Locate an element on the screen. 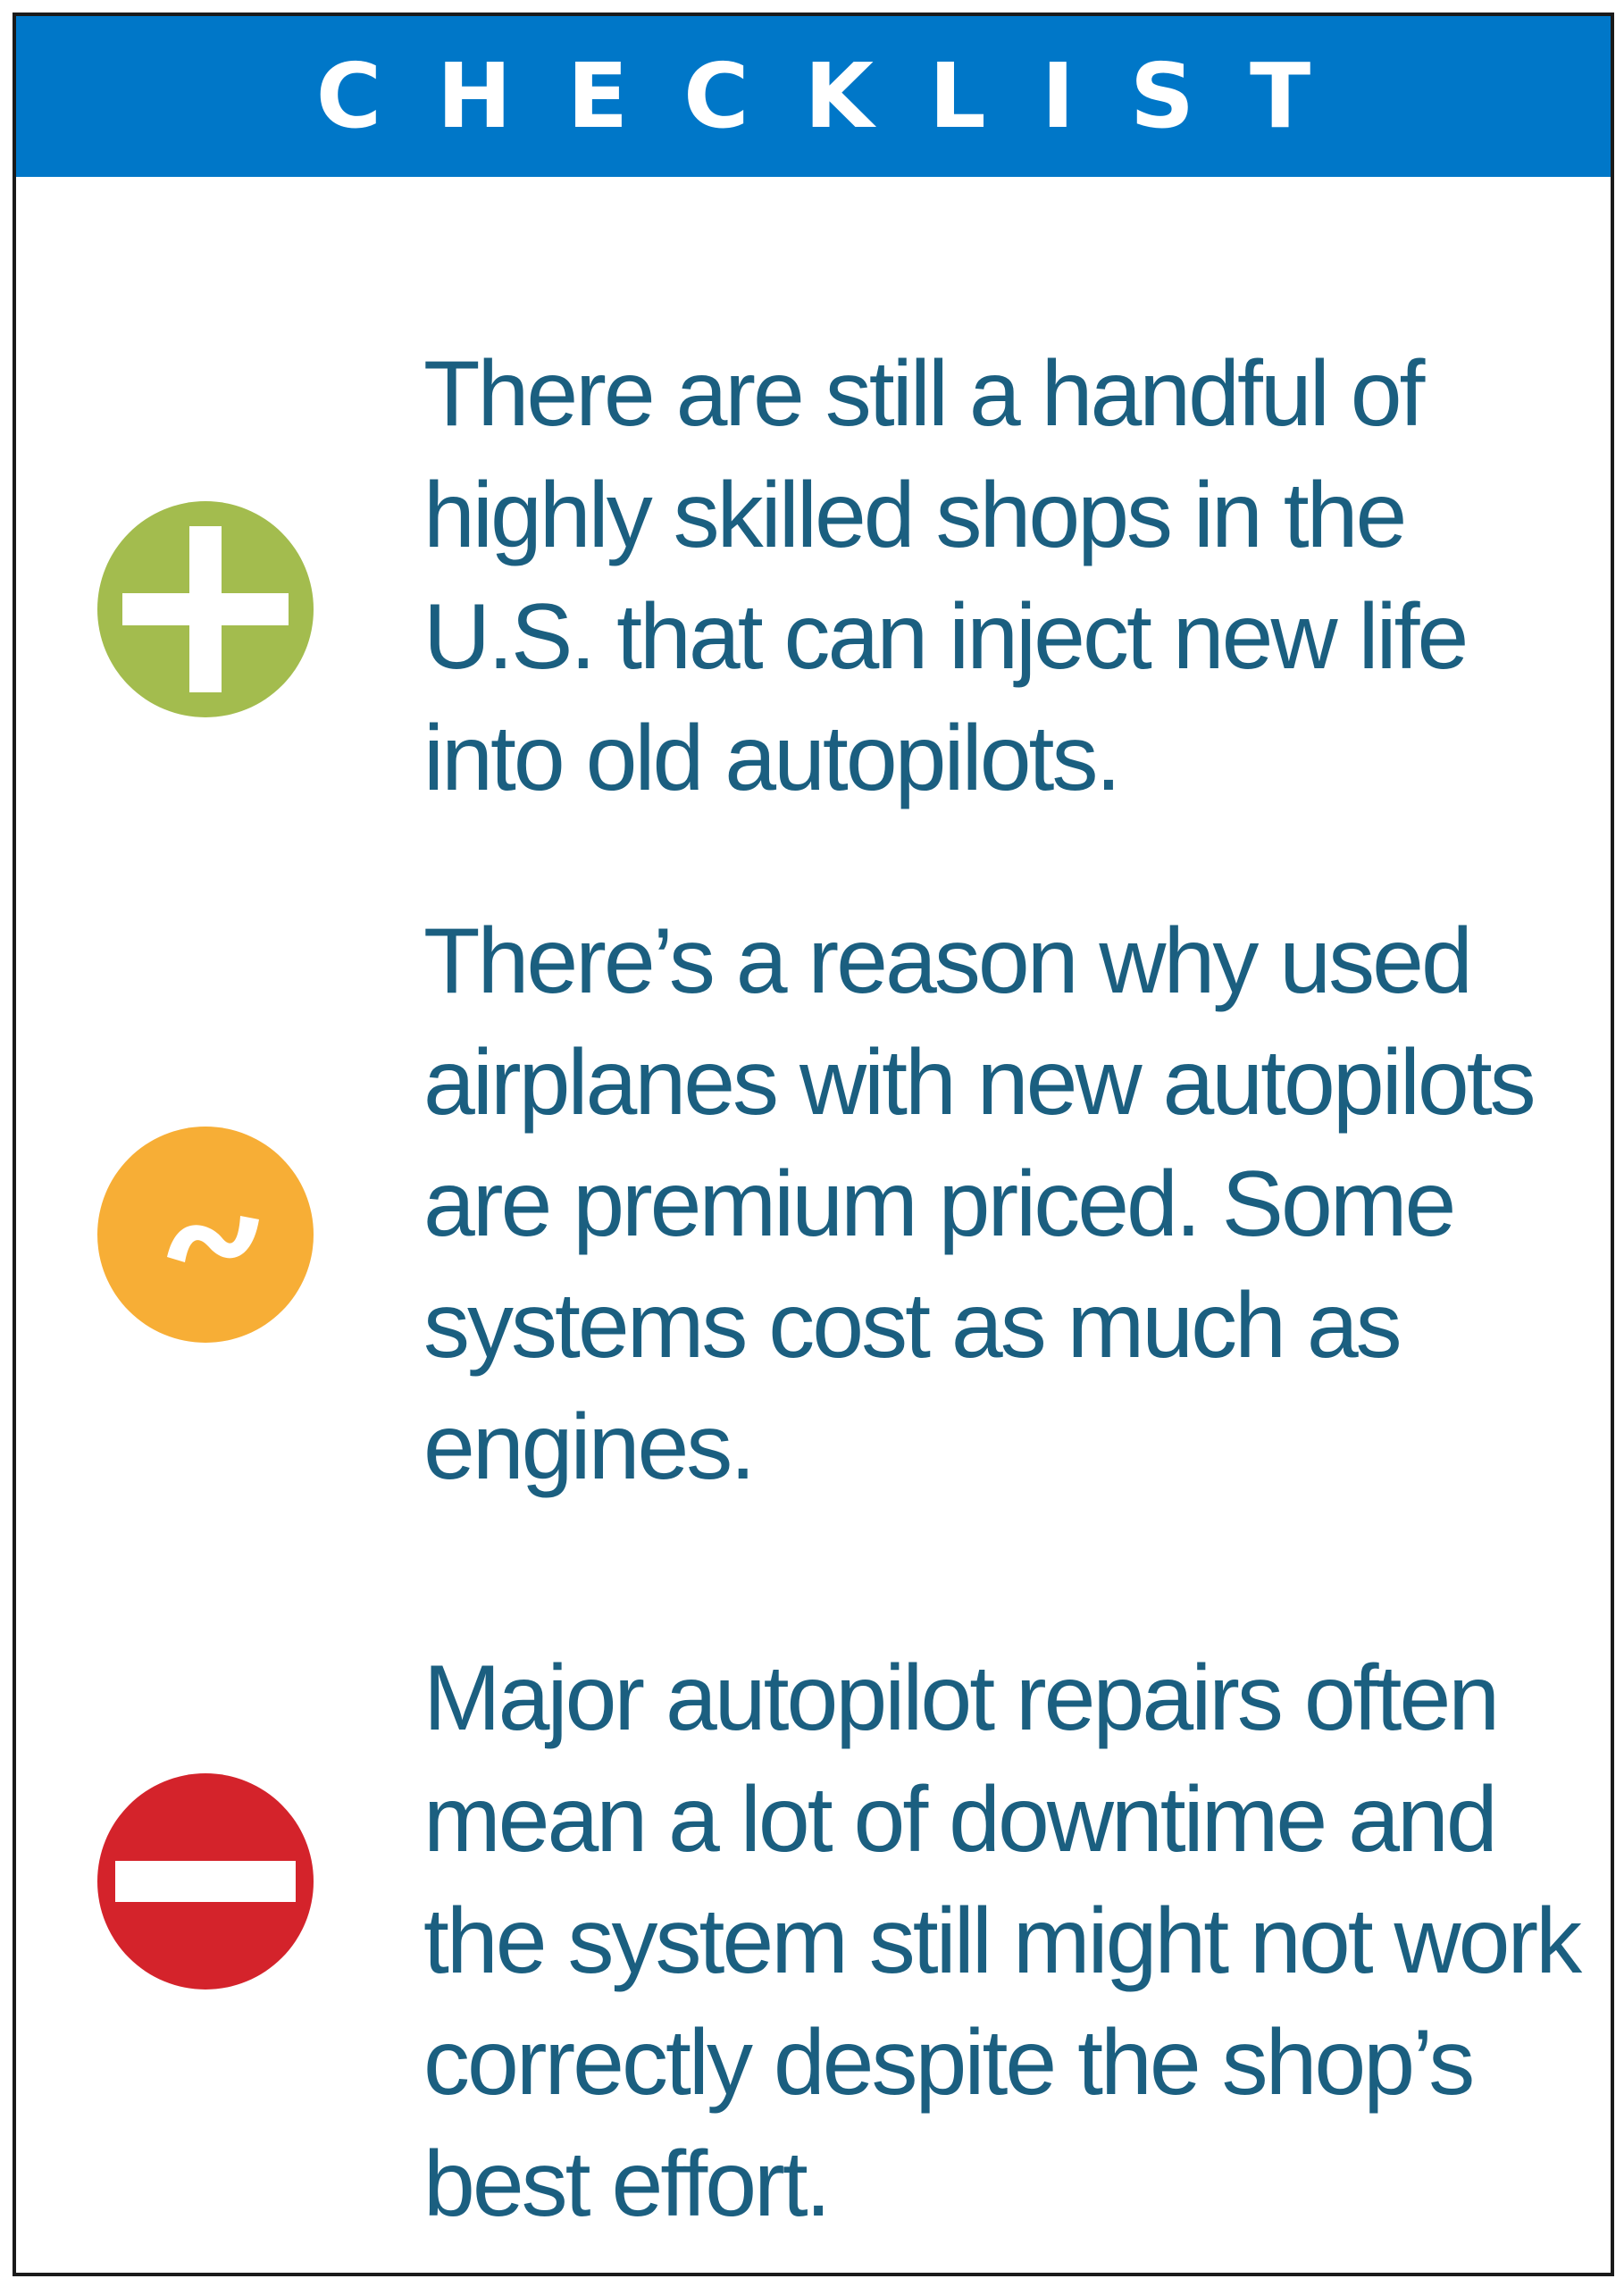 This screenshot has width=1624, height=2287. plus-icon-graphic is located at coordinates (205, 609).